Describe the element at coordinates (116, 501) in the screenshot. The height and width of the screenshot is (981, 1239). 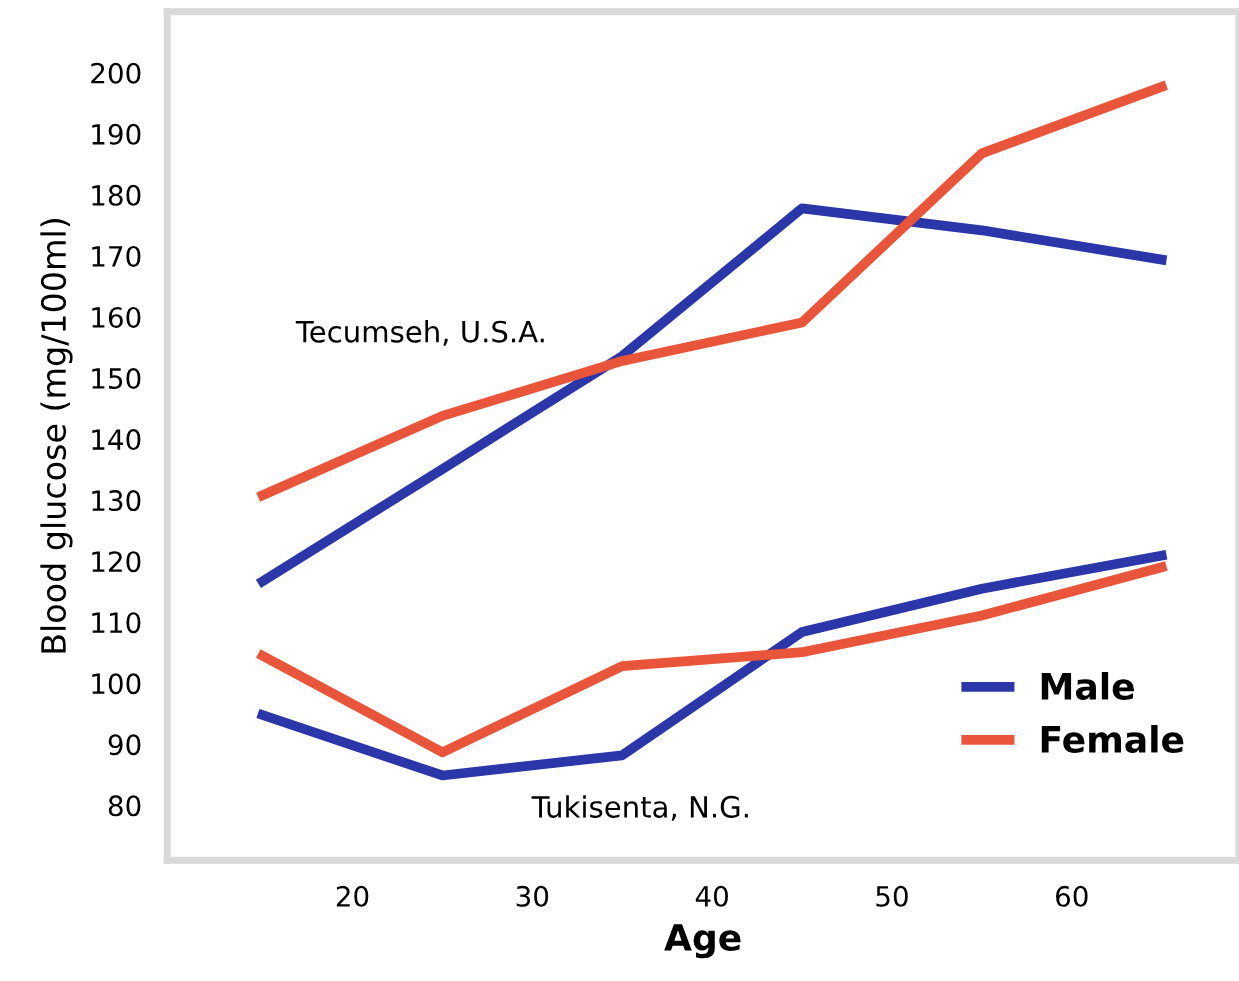
I see `y-tick-label: 130` at that location.